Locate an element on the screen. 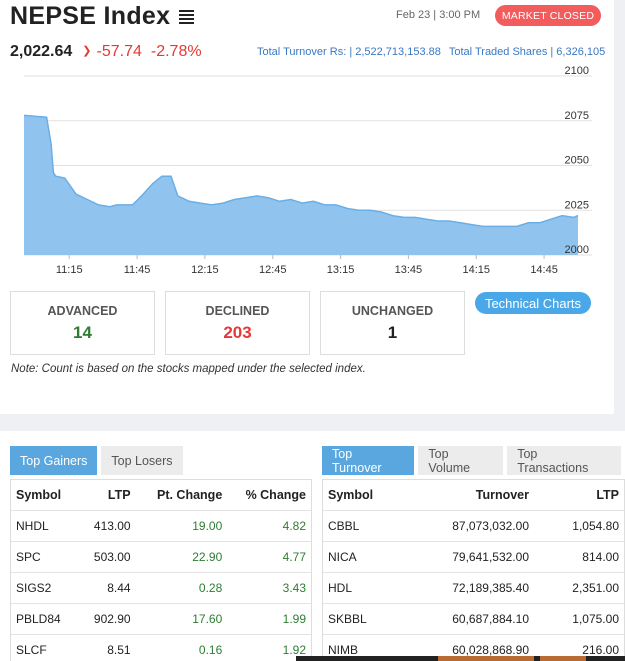 Image resolution: width=625 pixels, height=661 pixels. value-cell: 0.16 is located at coordinates (210, 650).